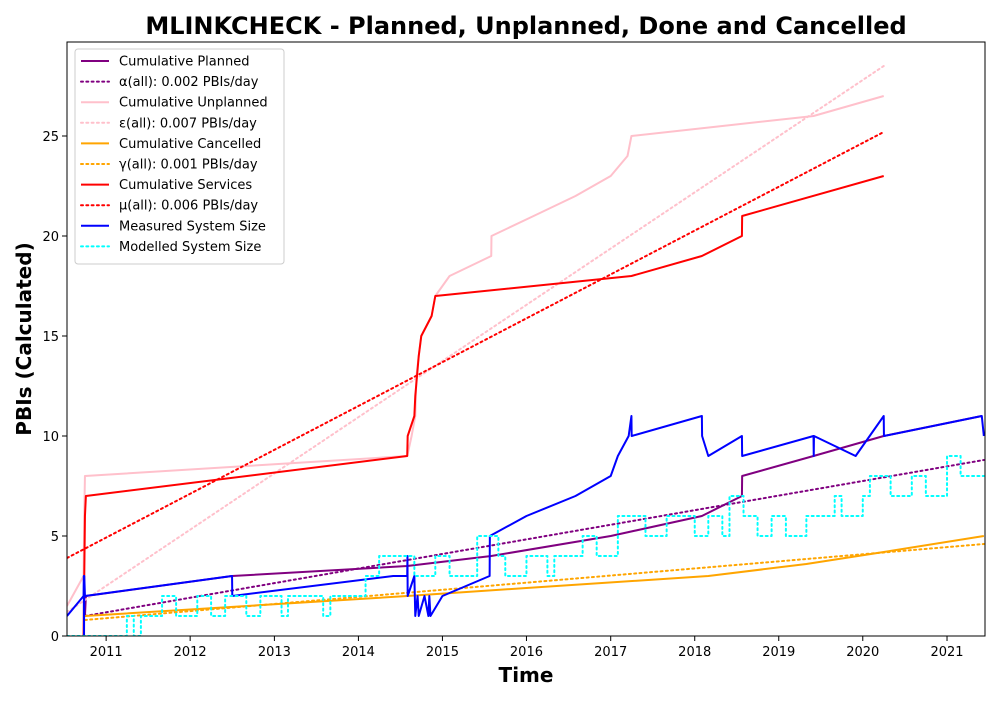 The height and width of the screenshot is (704, 1000). I want to click on legend-label-cumulative-services: Cumulative Services, so click(185, 185).